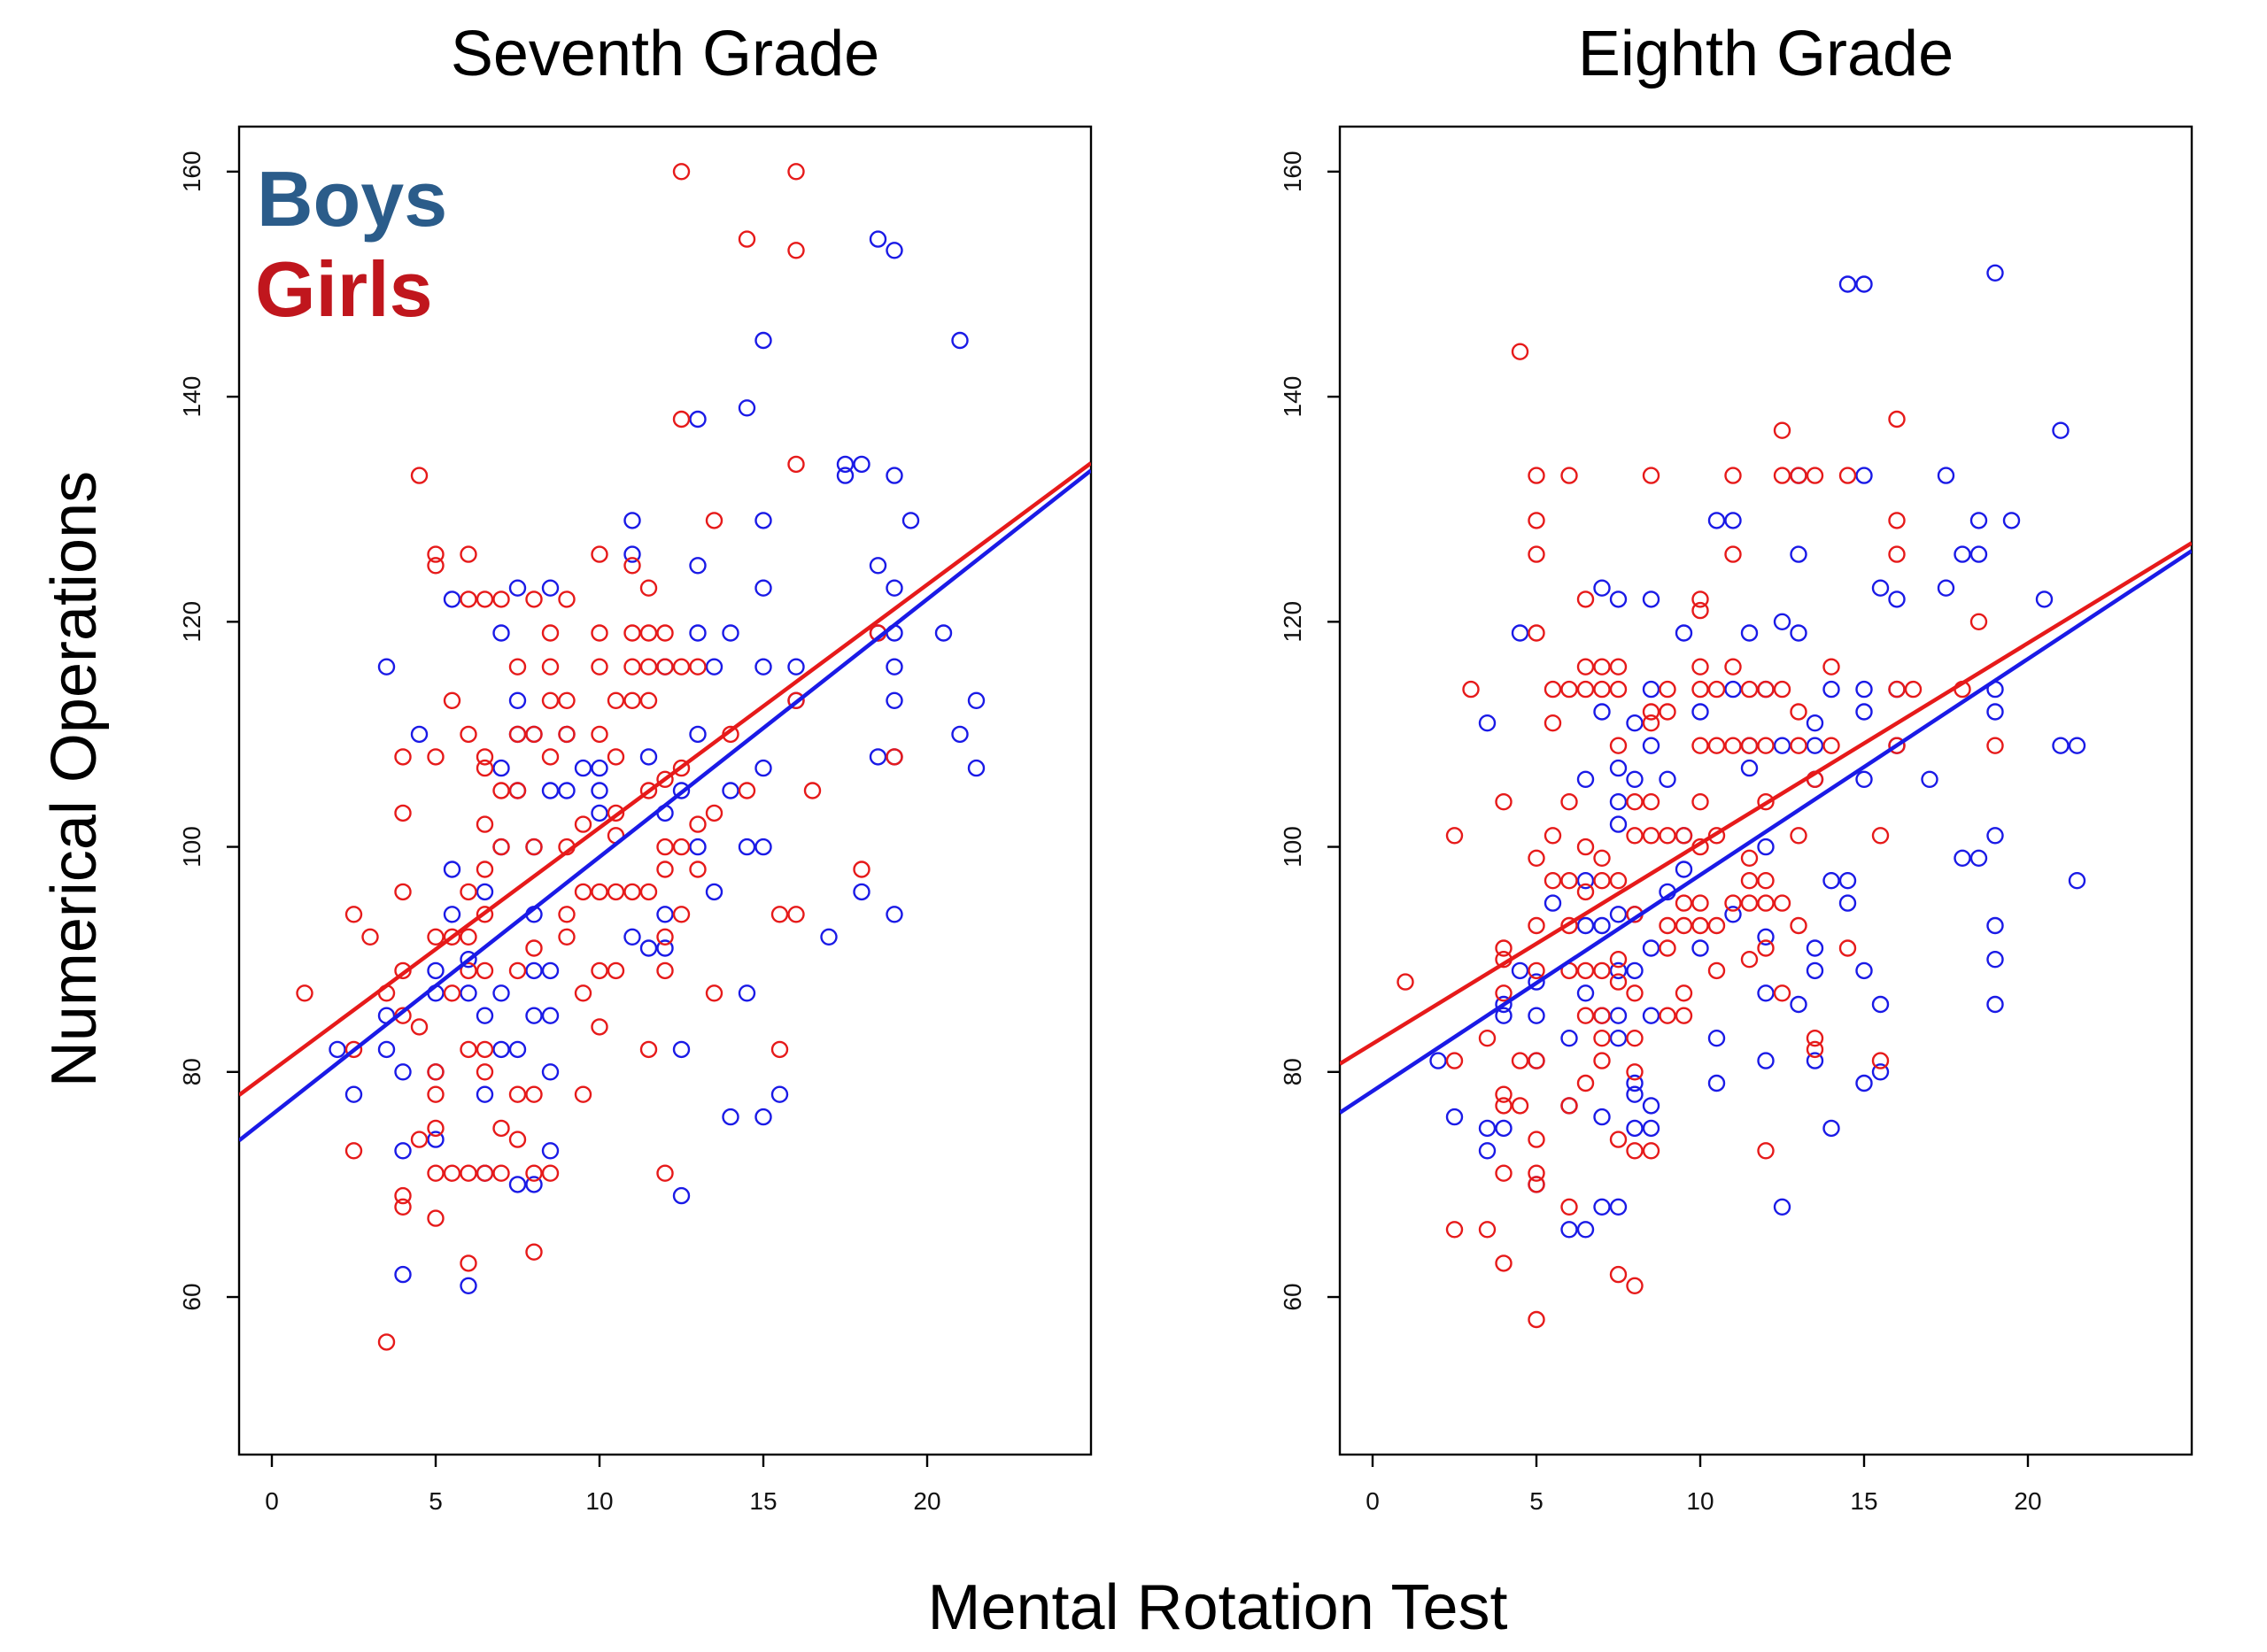  Describe the element at coordinates (344, 289) in the screenshot. I see `legend-girls-label: Girls` at that location.